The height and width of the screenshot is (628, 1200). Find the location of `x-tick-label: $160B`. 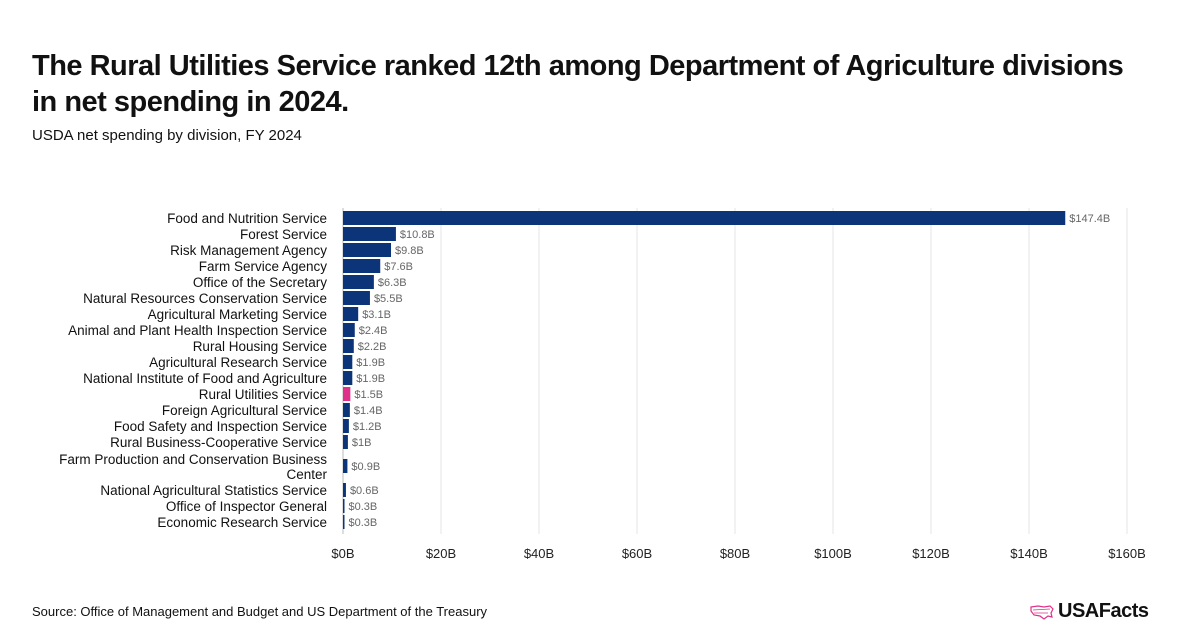

x-tick-label: $160B is located at coordinates (1127, 553).